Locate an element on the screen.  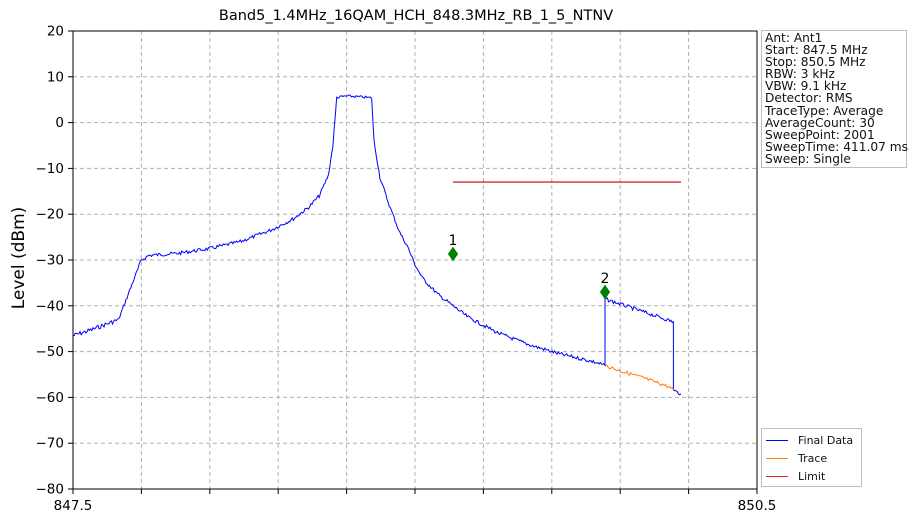
info-detector: Detector: RMS is located at coordinates (809, 98).